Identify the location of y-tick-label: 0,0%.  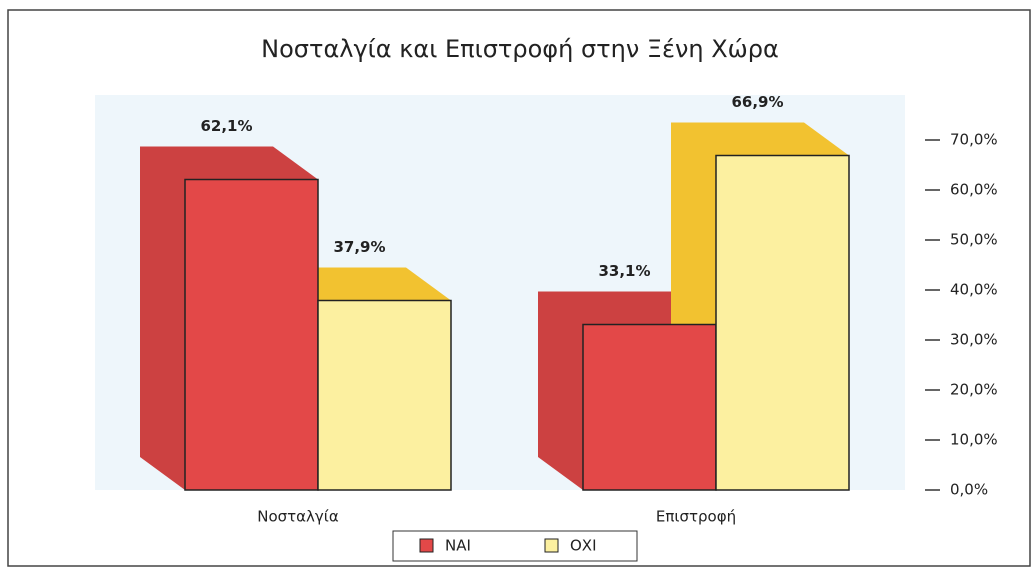
(969, 490).